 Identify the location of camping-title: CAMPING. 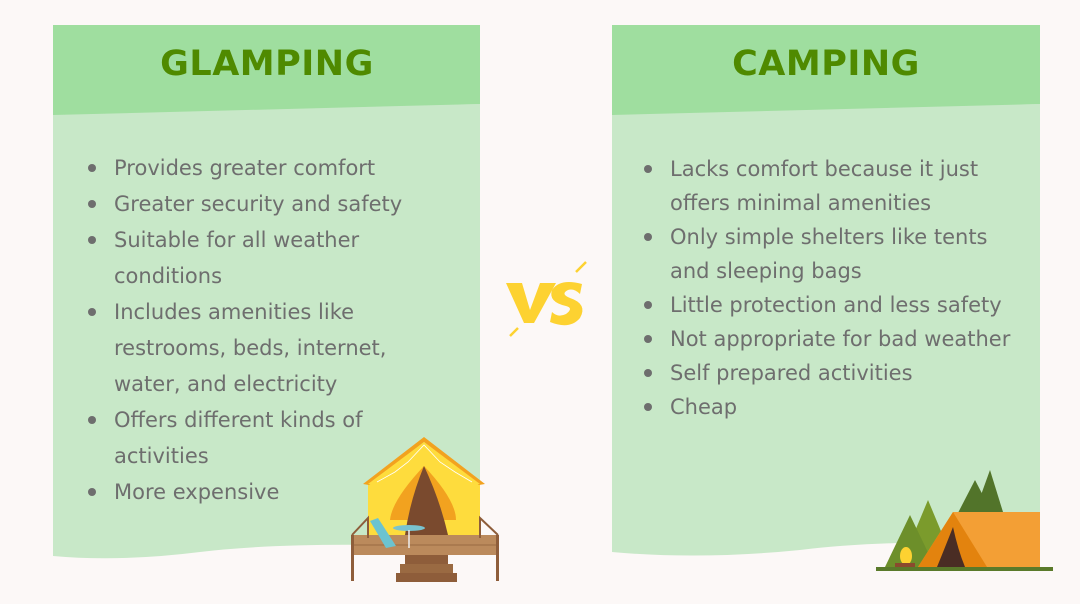
(826, 64).